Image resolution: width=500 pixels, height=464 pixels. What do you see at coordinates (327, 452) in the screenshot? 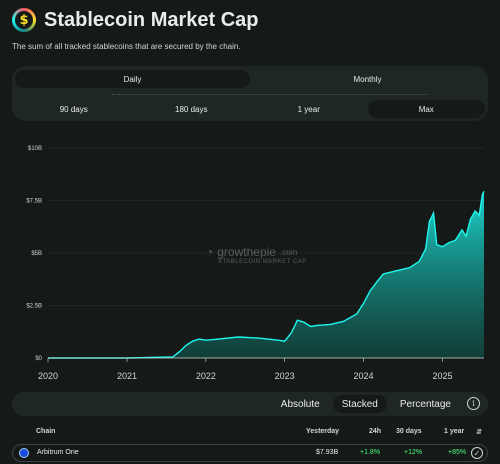
I see `row-yesterday: $7.93B` at bounding box center [327, 452].